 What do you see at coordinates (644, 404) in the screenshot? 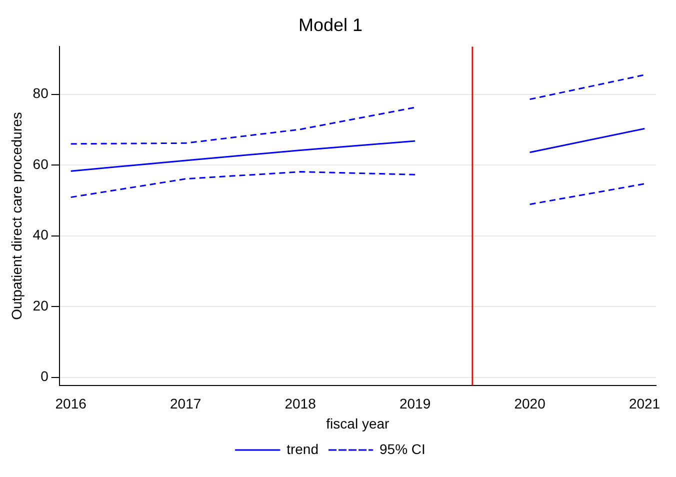
I see `x-tick-label: 2021` at bounding box center [644, 404].